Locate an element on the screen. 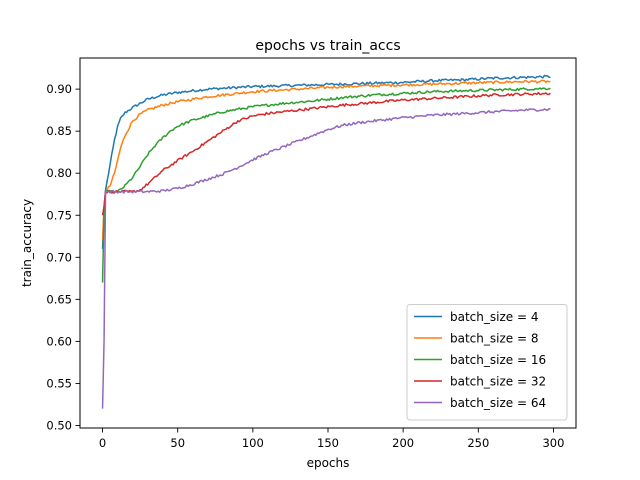 Image resolution: width=640 pixels, height=480 pixels. y-tick-label: 0.85 is located at coordinates (59, 131).